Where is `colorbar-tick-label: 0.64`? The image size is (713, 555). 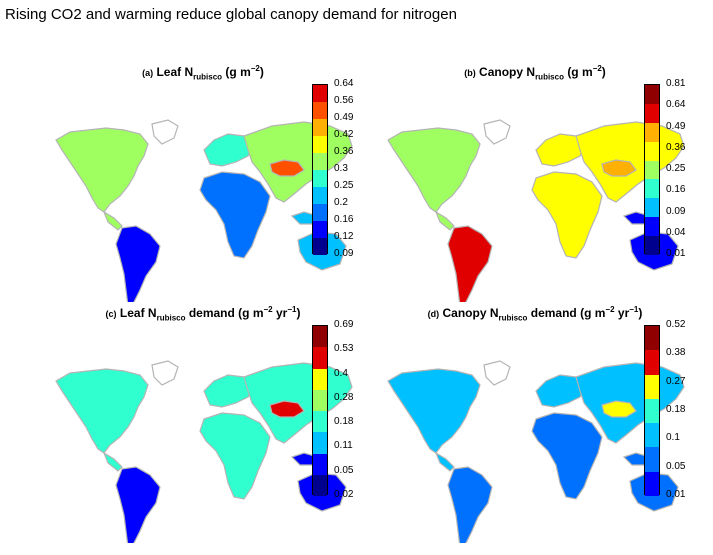
colorbar-tick-label: 0.64 is located at coordinates (676, 105).